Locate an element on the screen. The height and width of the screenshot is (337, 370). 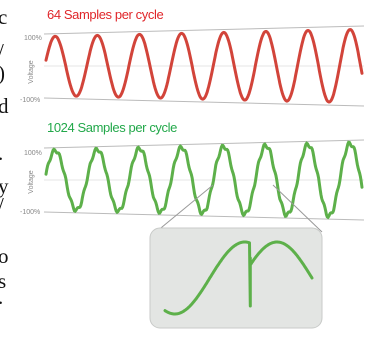
edge-letter: d is located at coordinates (4, 106).